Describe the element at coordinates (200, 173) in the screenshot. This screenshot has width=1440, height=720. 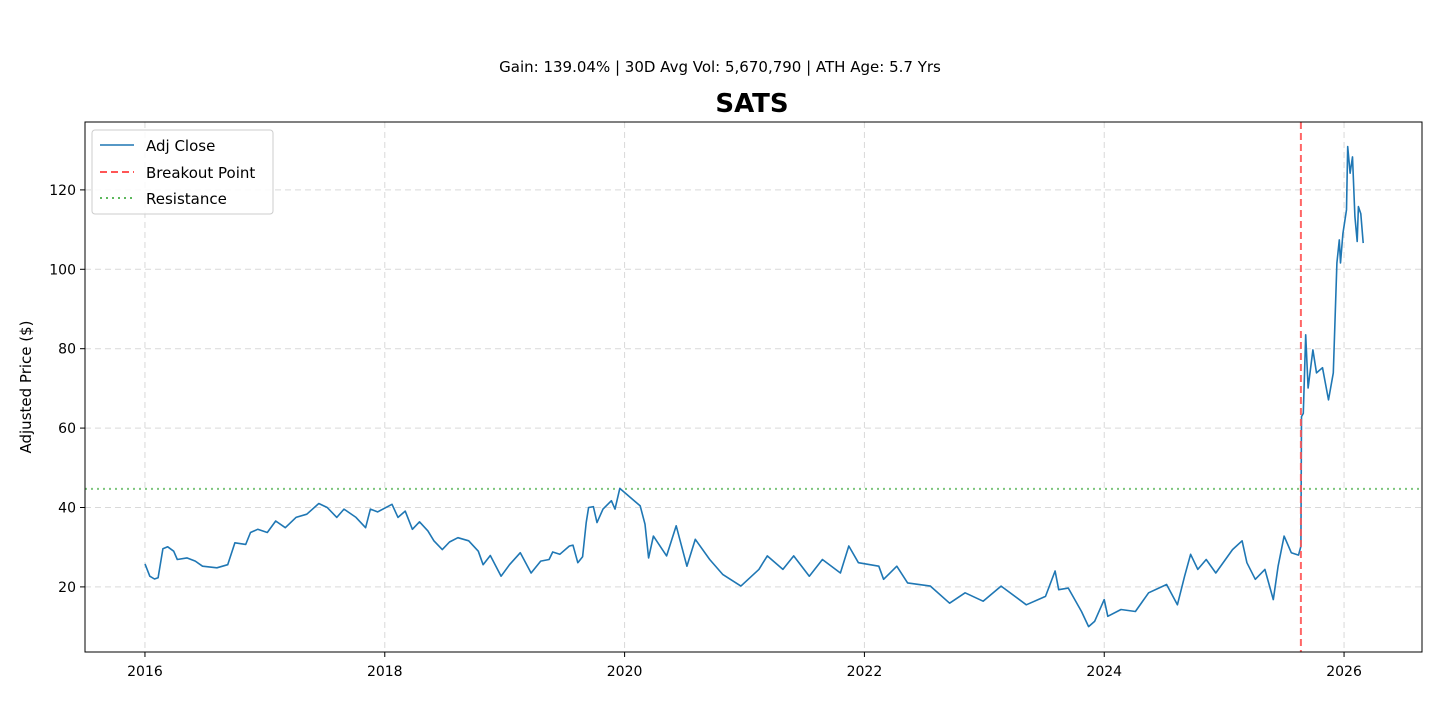
I see `legend-breakout-label: Breakout Point` at that location.